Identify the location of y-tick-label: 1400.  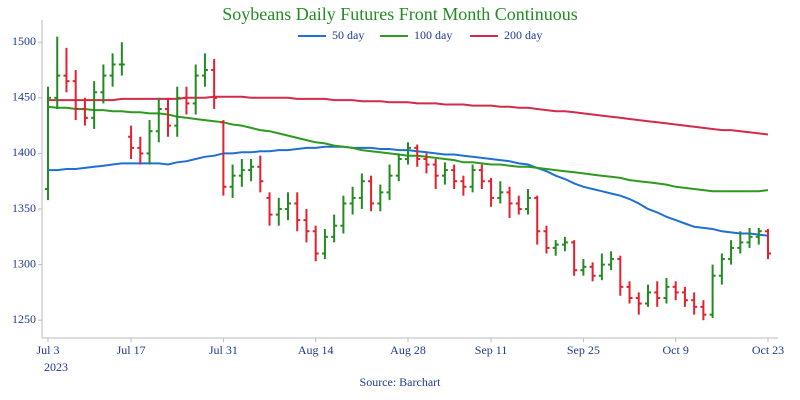
(24, 152).